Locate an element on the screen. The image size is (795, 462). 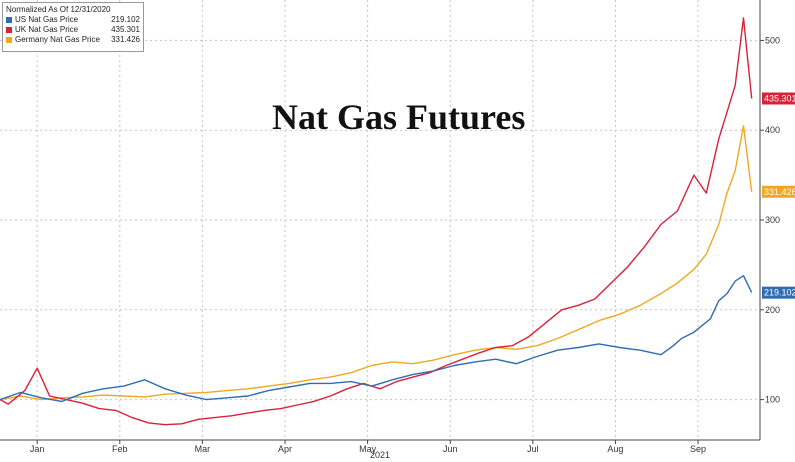
legend-entry-uk: UK Nat Gas Price 435.301 is located at coordinates (73, 30).